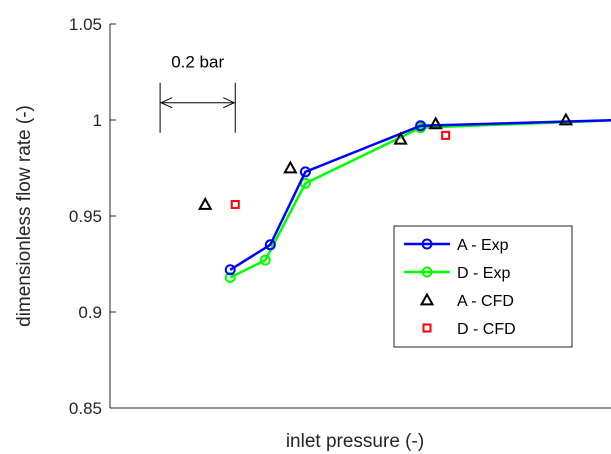 The image size is (611, 454). Describe the element at coordinates (427, 328) in the screenshot. I see `legend-marker-d-cfd` at that location.